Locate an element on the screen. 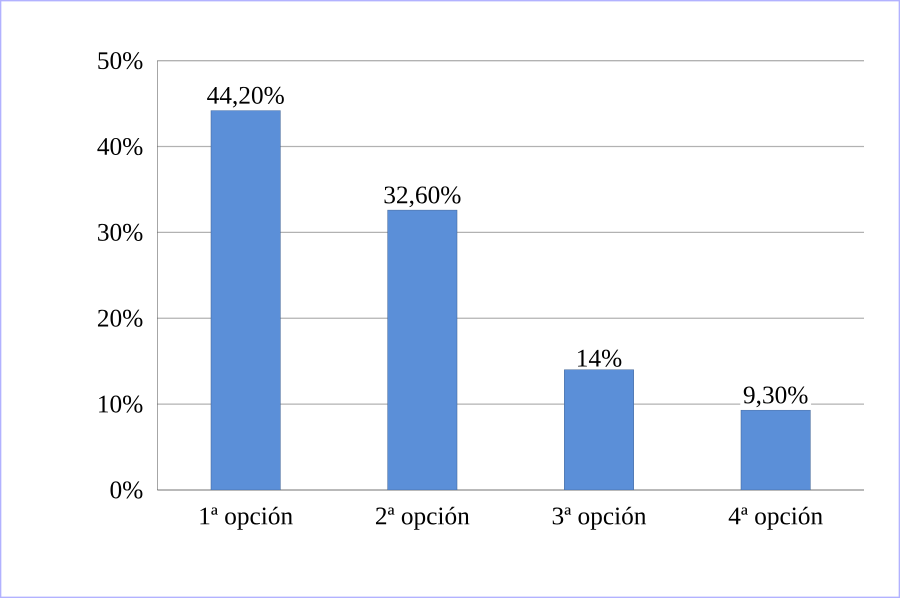 The height and width of the screenshot is (598, 900). data-label: 32,60% is located at coordinates (422, 197).